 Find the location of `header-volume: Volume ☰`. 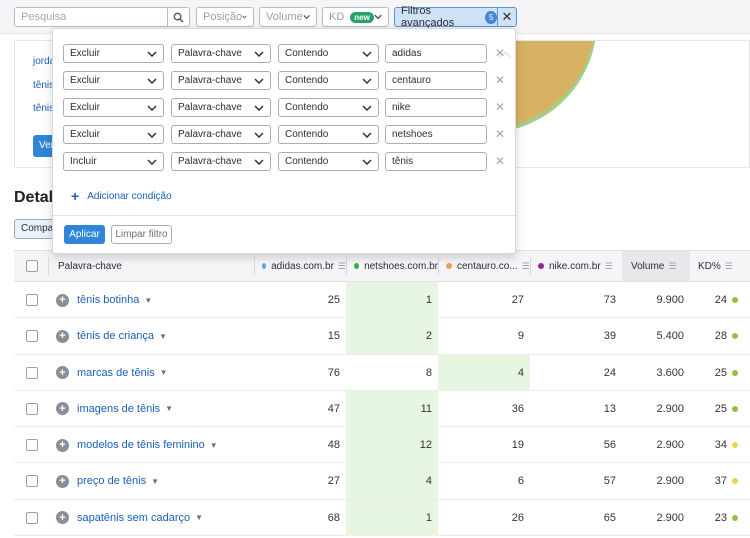

header-volume: Volume ☰ is located at coordinates (656, 266).